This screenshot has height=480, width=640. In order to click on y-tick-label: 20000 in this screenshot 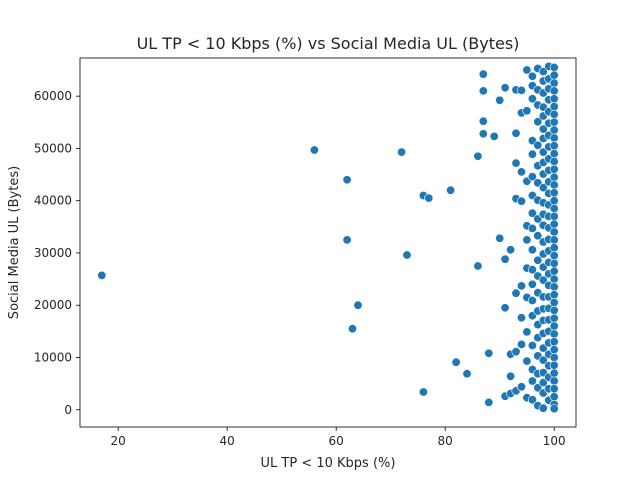, I will do `click(53, 305)`.